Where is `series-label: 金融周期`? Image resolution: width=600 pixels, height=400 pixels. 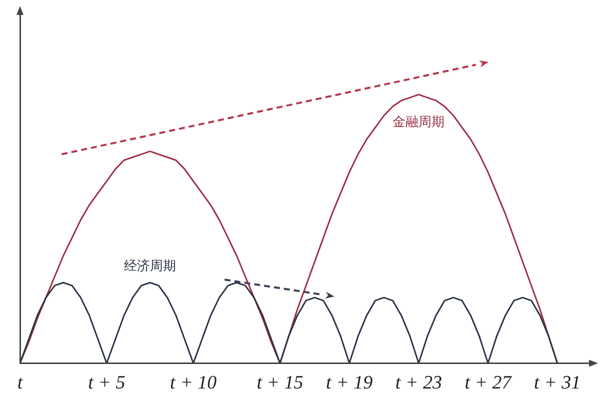 series-label: 金融周期 is located at coordinates (418, 122).